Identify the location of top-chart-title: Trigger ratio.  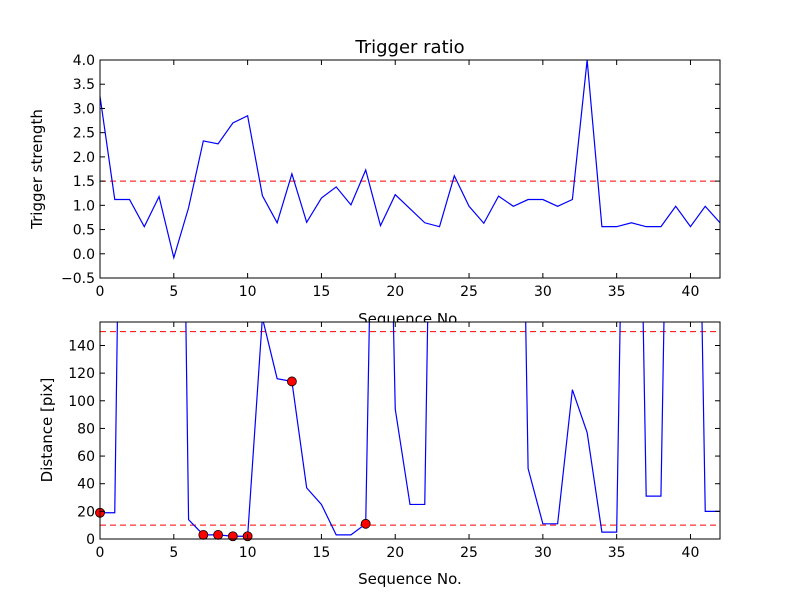
(409, 47).